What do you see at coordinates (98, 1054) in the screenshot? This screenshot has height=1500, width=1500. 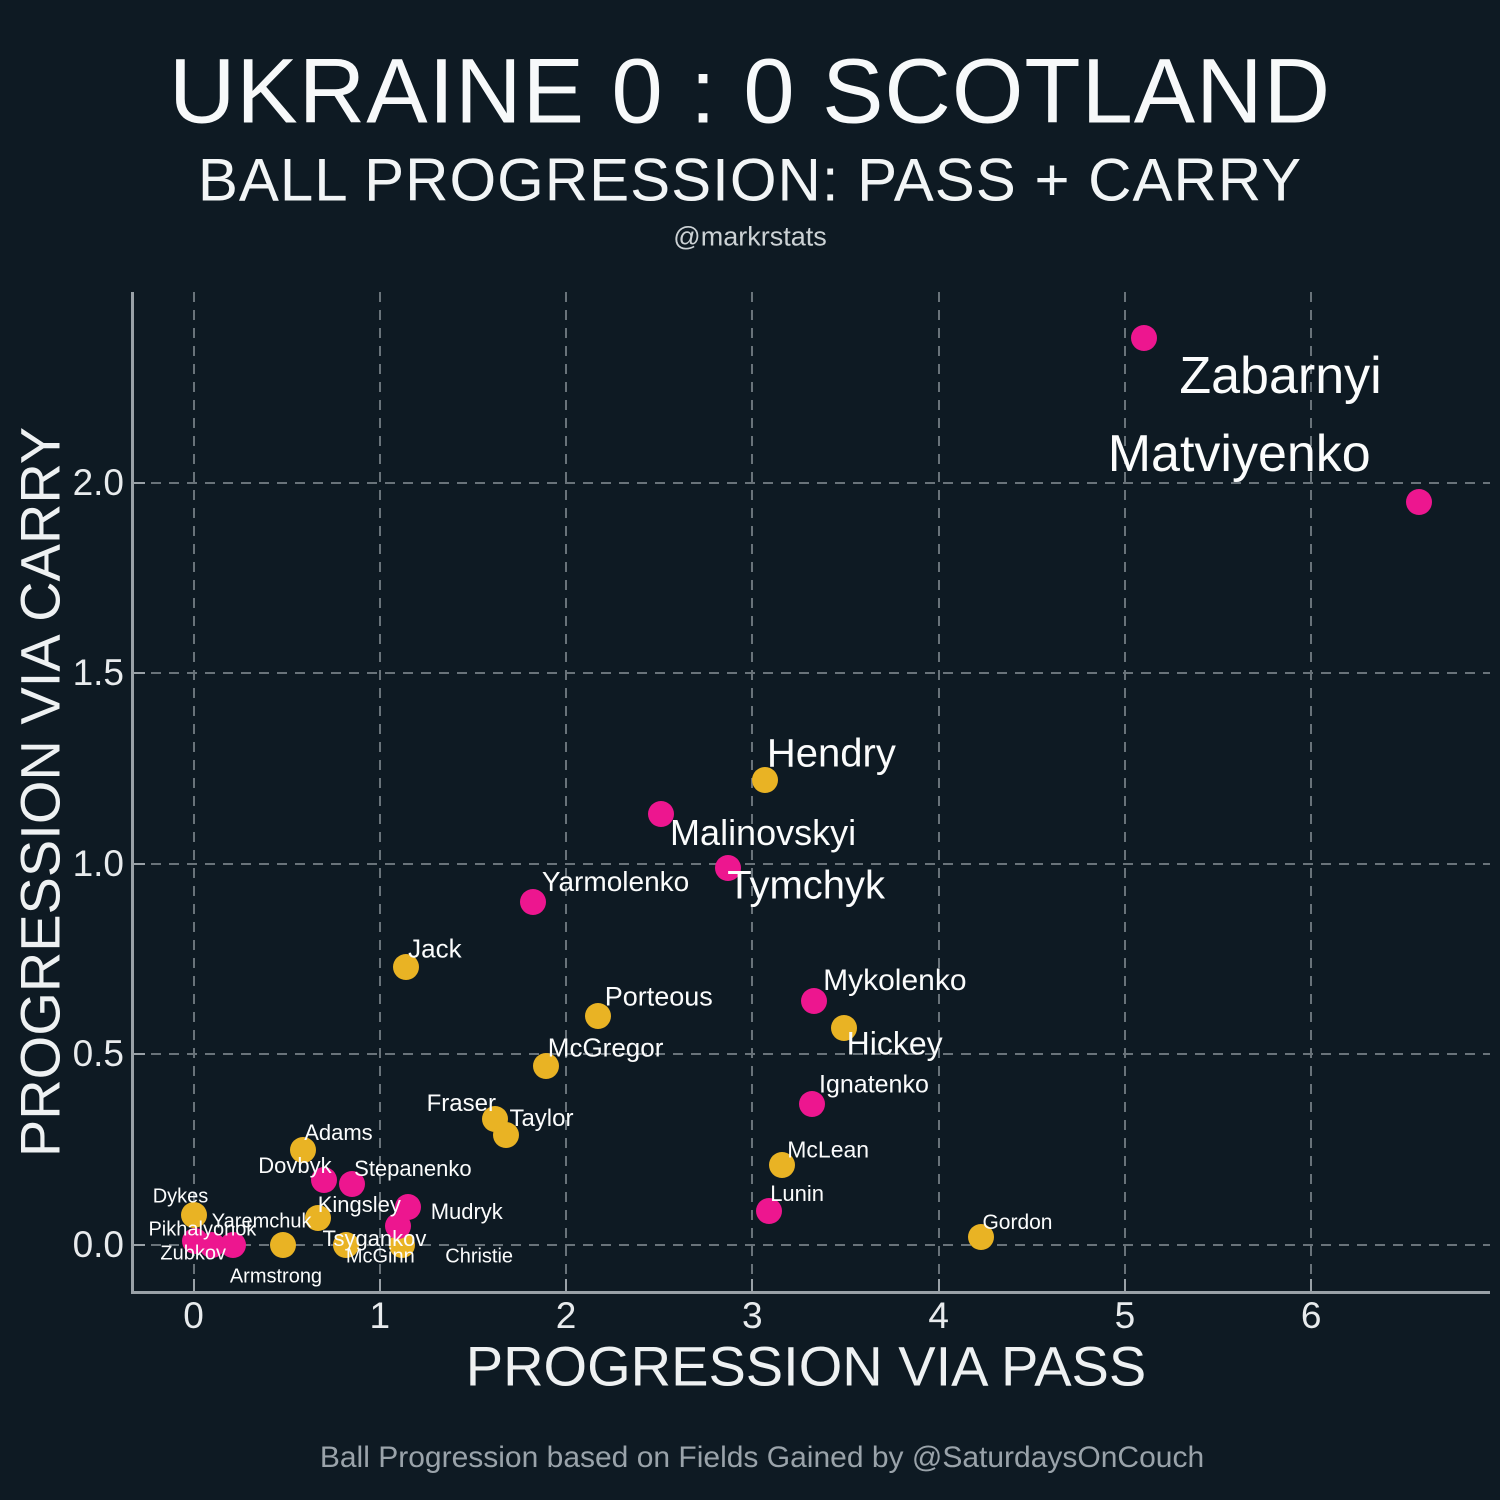 I see `y-tick-label: 0.5` at bounding box center [98, 1054].